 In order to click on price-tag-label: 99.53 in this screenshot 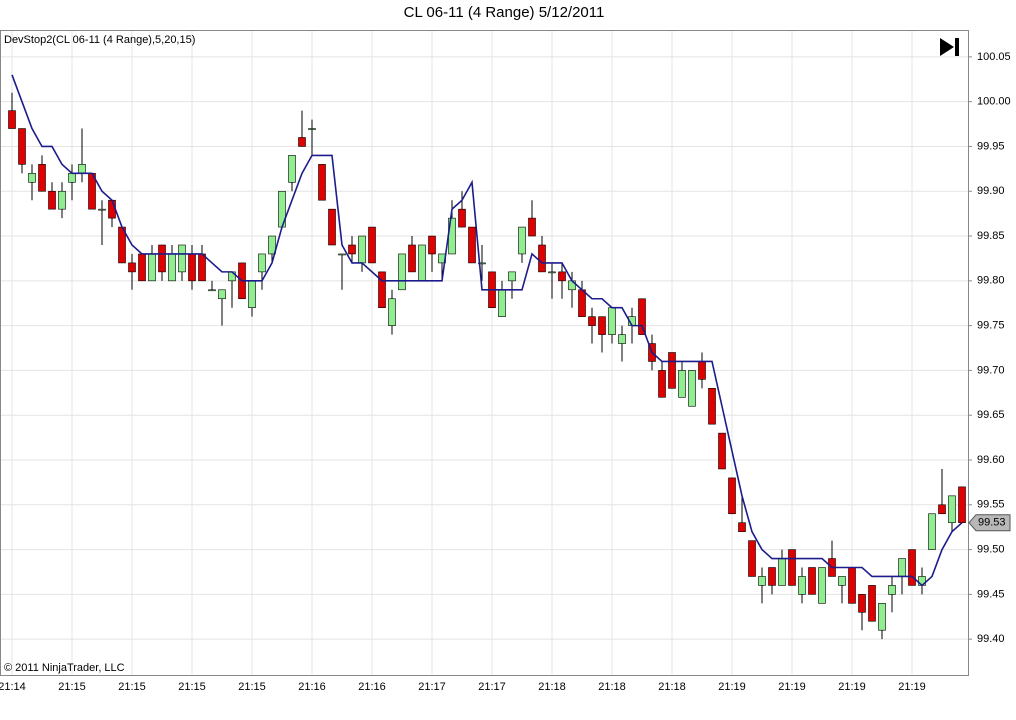, I will do `click(992, 523)`.